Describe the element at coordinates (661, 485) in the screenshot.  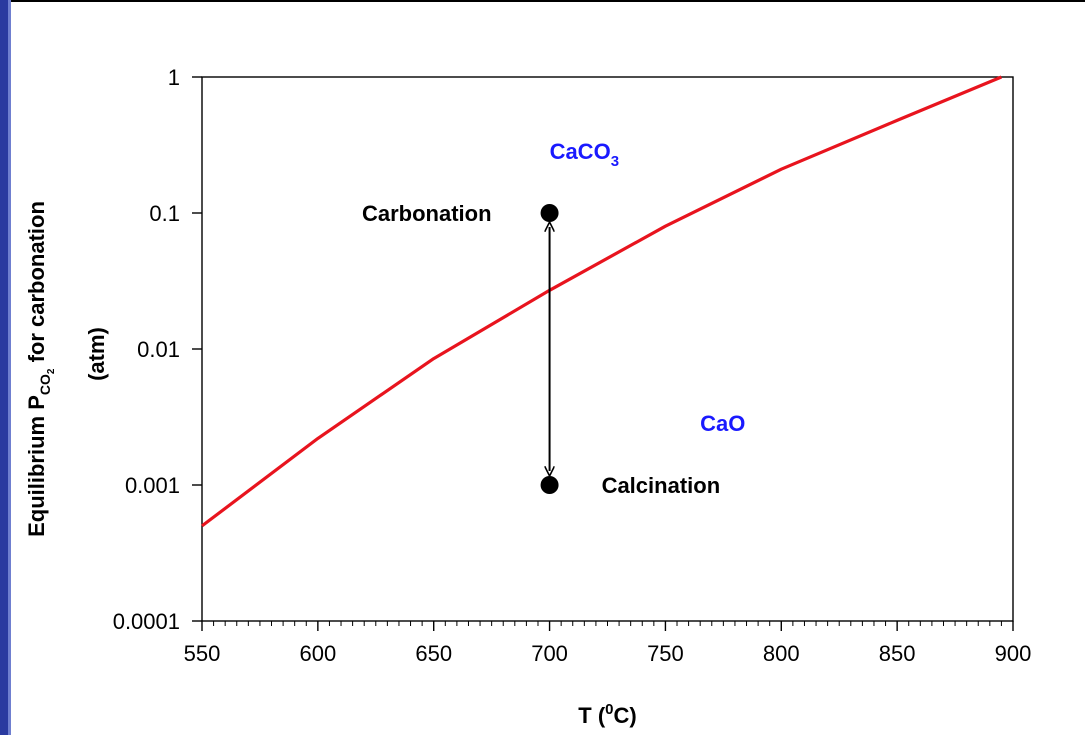
I see `calcination-label: Calcination` at that location.